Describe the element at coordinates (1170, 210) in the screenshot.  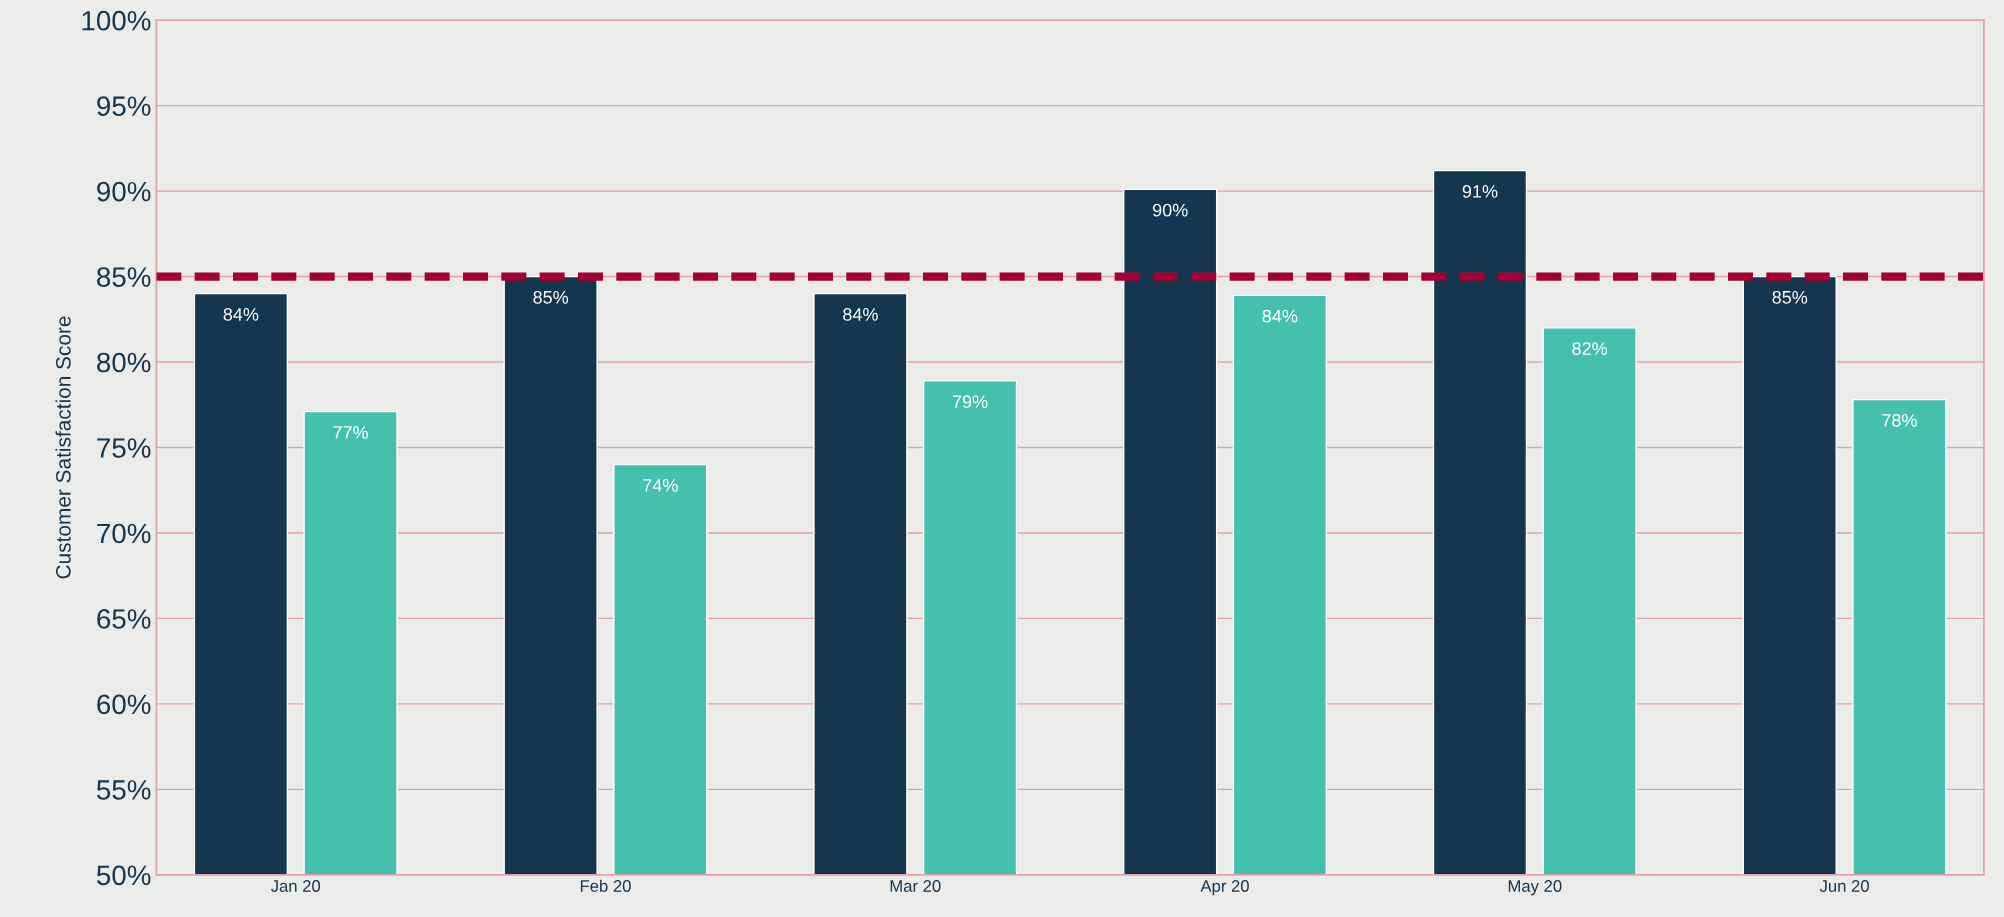
I see `data-label: 90%` at that location.